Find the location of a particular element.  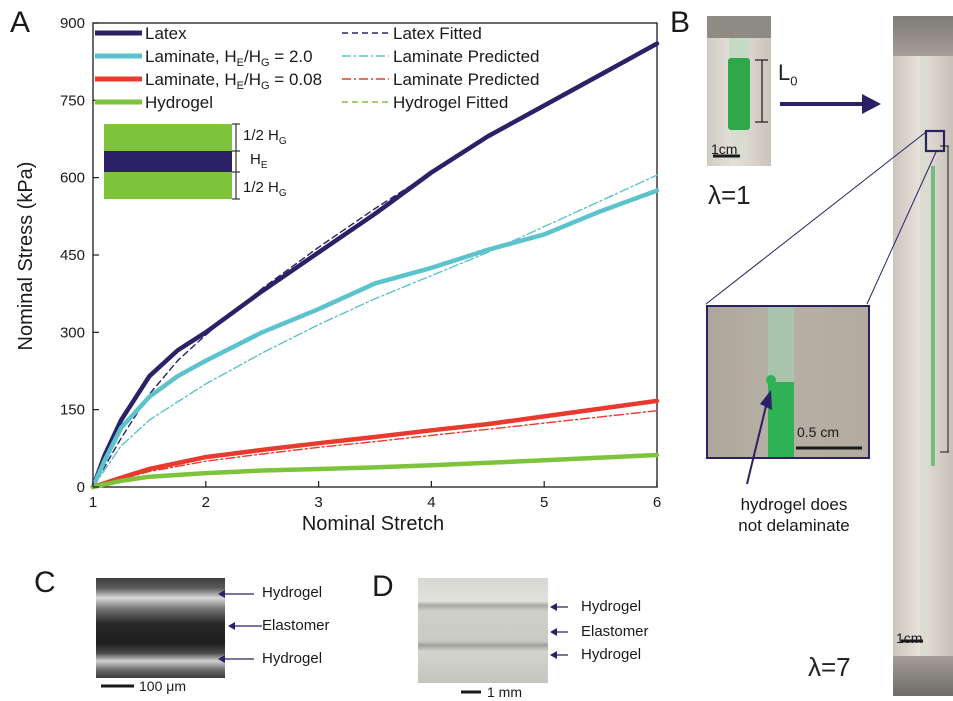

y-tick-label: 300 is located at coordinates (72, 332).